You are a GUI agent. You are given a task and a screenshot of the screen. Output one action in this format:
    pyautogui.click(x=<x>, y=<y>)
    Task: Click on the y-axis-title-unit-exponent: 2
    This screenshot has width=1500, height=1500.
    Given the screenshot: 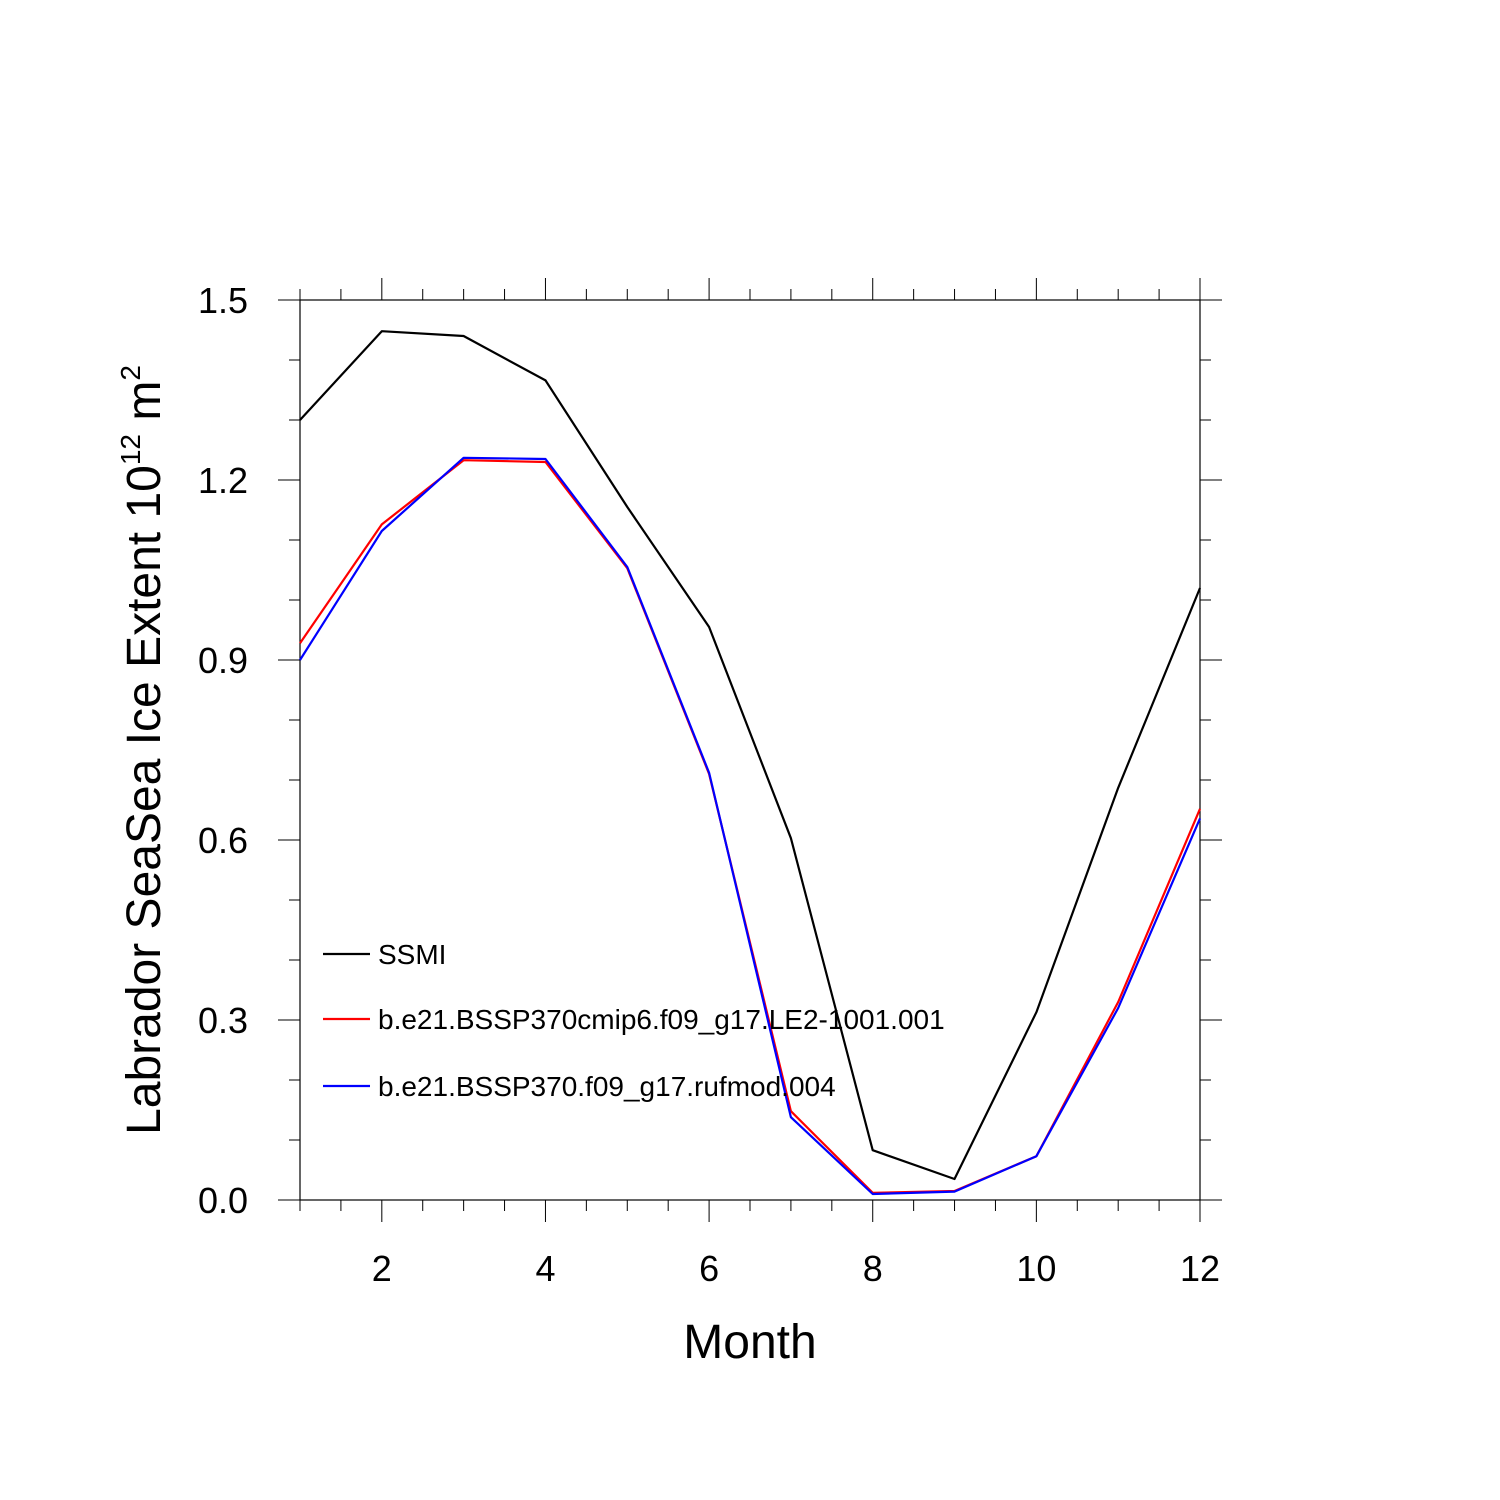 What is the action you would take?
    pyautogui.click(x=130, y=373)
    